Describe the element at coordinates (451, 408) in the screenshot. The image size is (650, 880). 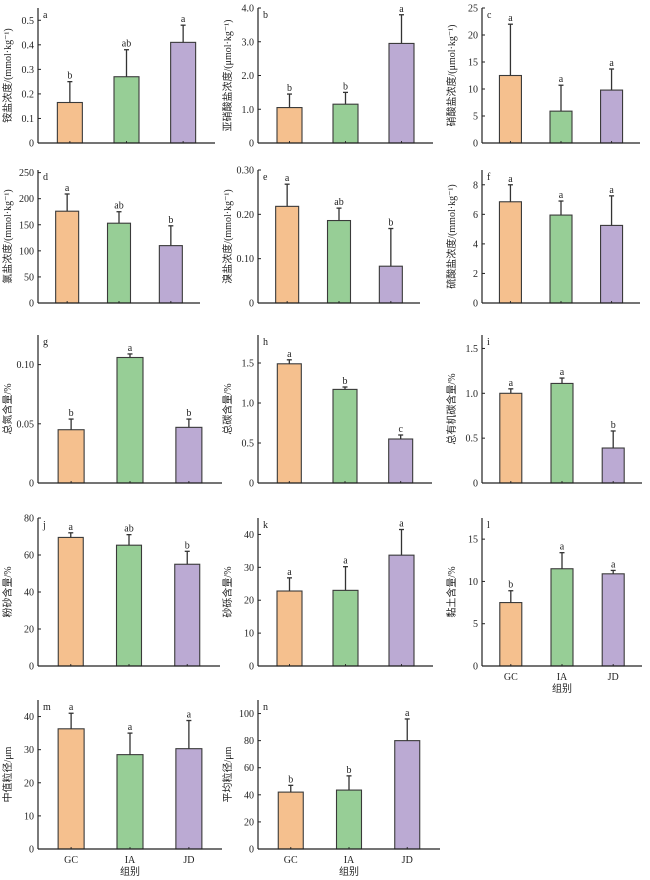
I see `y-axis-label: 总有机碳含量/%` at that location.